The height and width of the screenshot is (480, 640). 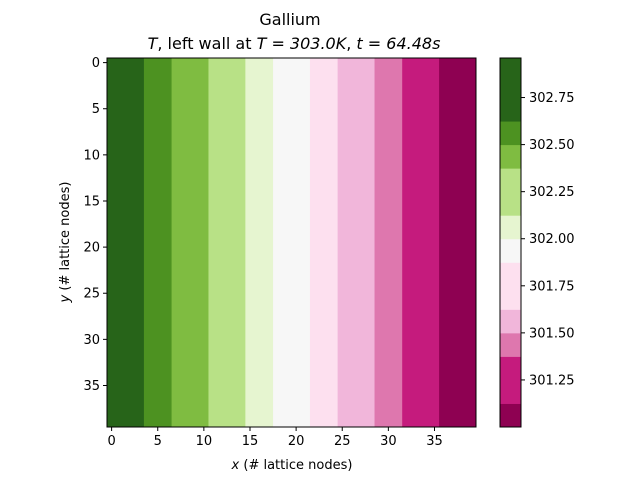 What do you see at coordinates (206, 43) in the screenshot?
I see `subtitle-mid-text: , left wall at` at bounding box center [206, 43].